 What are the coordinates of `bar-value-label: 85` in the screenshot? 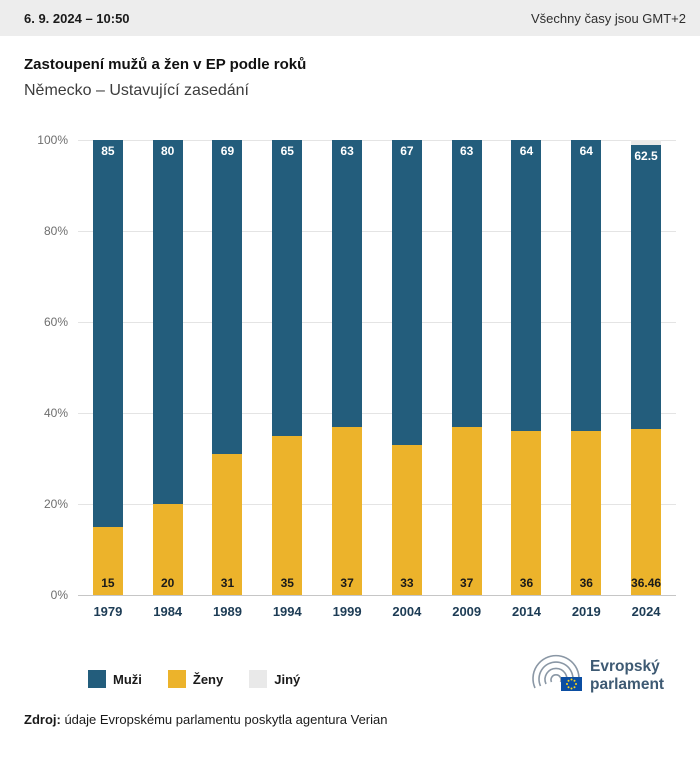 It's located at (108, 151).